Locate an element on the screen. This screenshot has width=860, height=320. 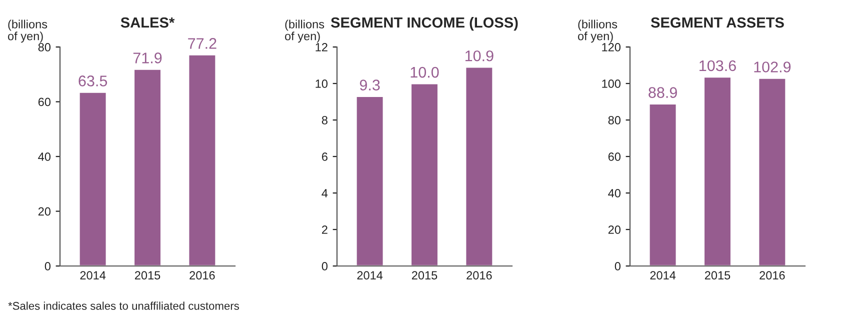
data-label: 10.0 is located at coordinates (424, 72).